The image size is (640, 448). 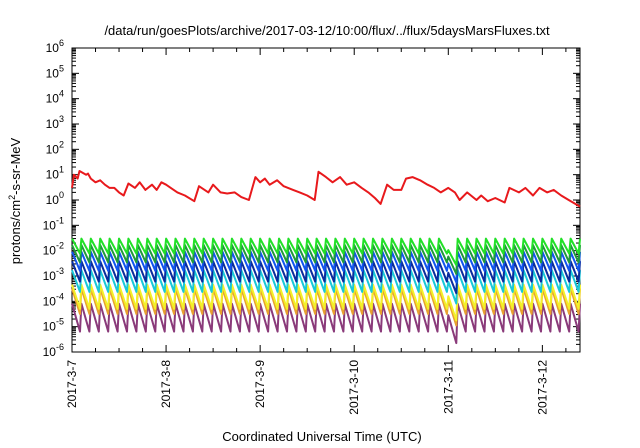 I want to click on y-axis-label-prefix: protons/cm, so click(x=15, y=232).